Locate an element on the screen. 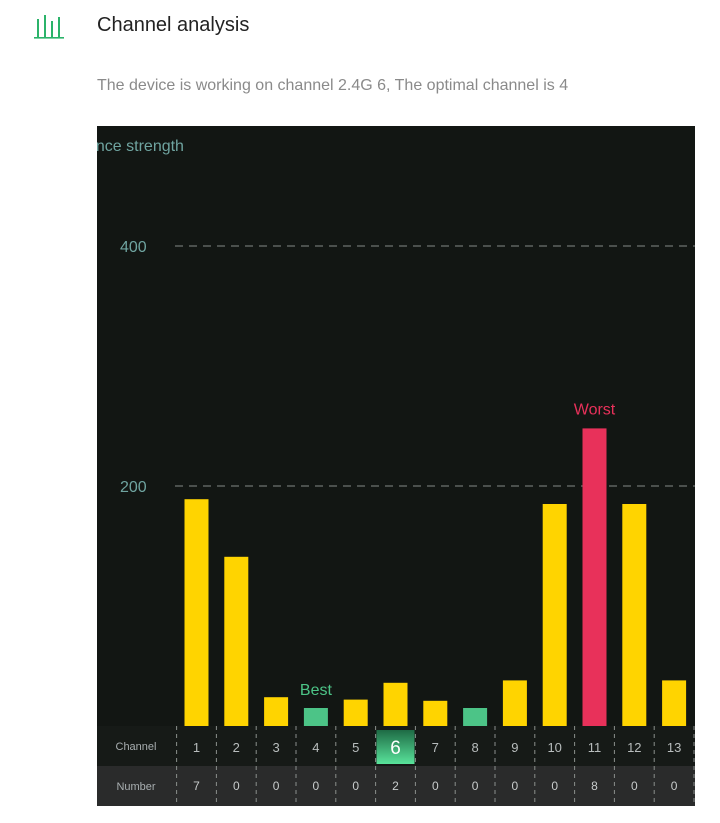 This screenshot has height=823, width=720. number-label: 8 is located at coordinates (594, 786).